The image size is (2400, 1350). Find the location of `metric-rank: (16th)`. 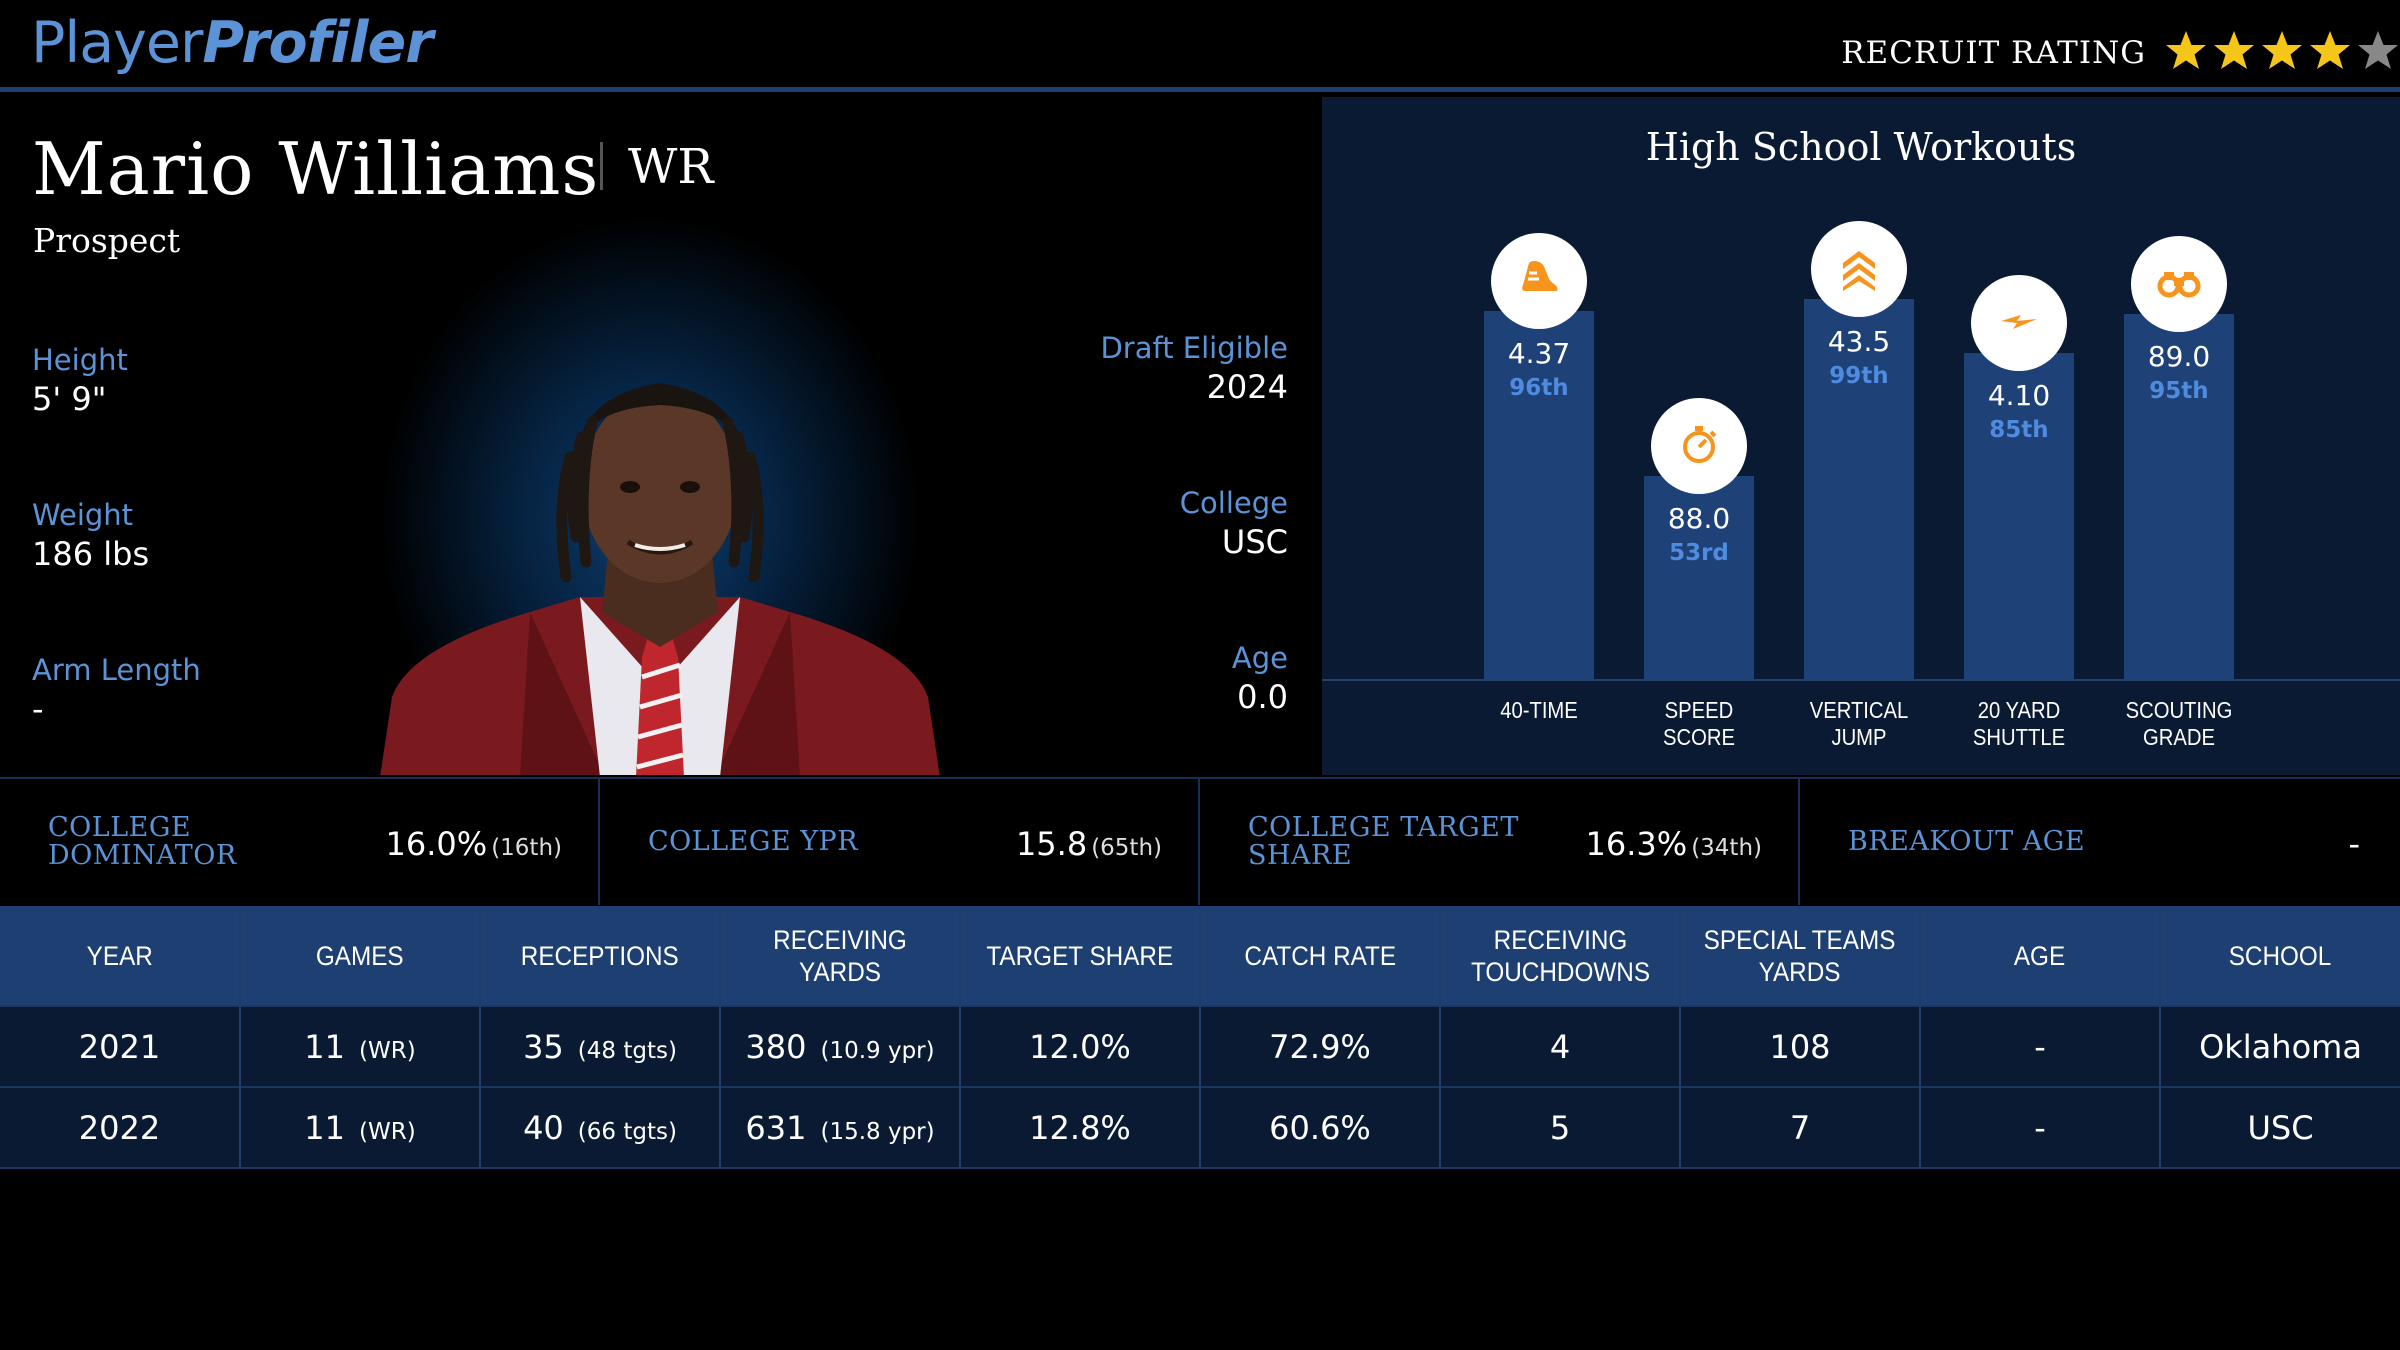

metric-rank: (16th) is located at coordinates (526, 848).